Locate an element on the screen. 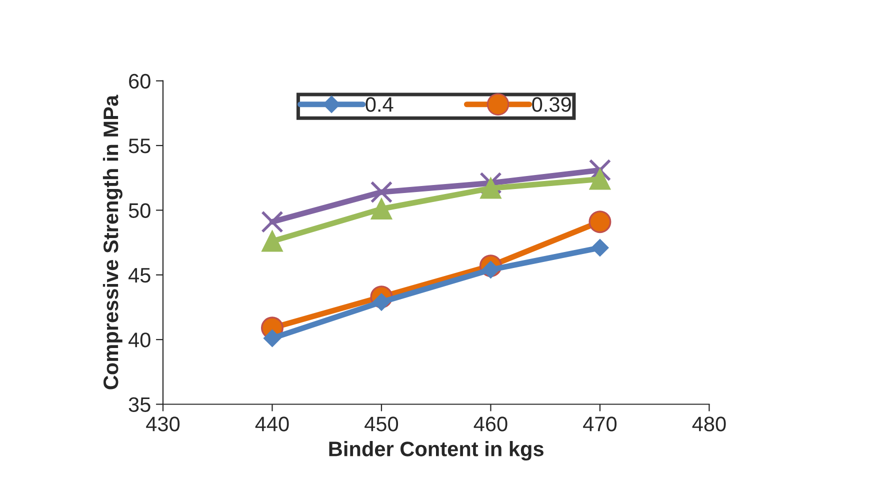 This screenshot has width=881, height=490. x-tick-label: 470 is located at coordinates (600, 424).